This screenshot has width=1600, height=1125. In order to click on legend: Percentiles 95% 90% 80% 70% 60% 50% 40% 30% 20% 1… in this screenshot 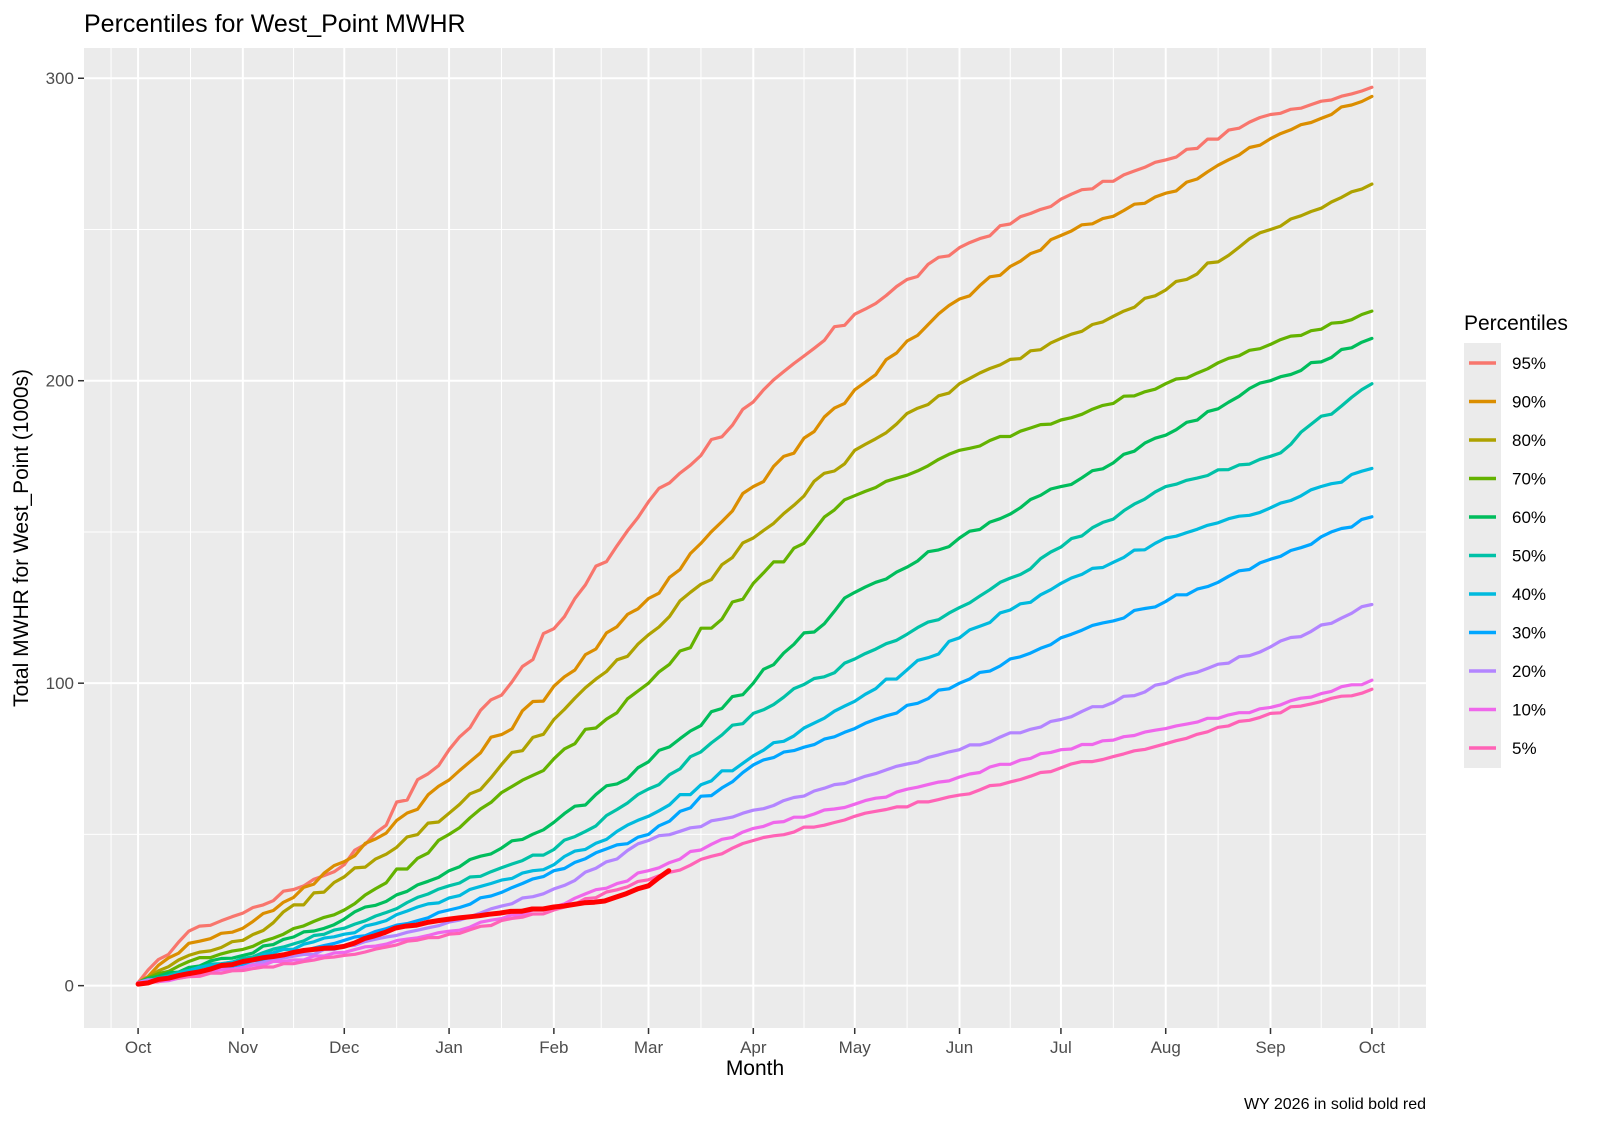, I will do `click(1516, 540)`.